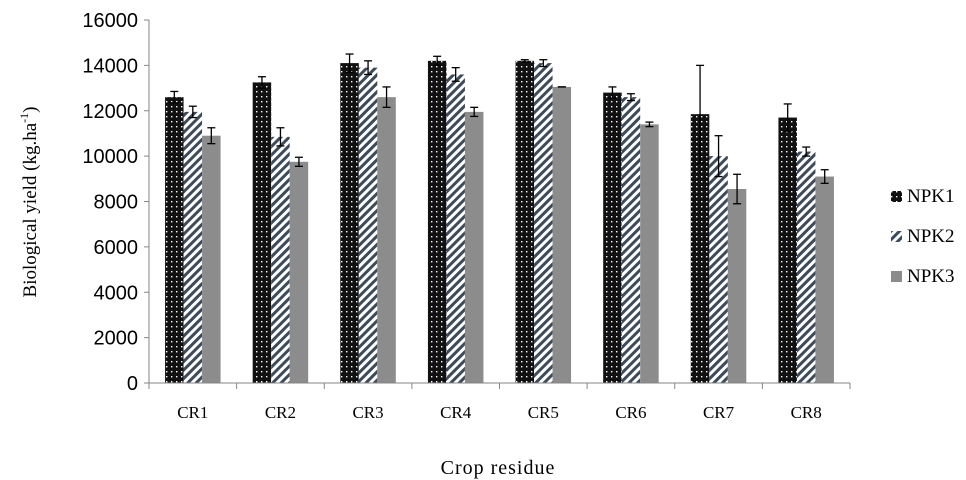 This screenshot has width=966, height=480. I want to click on y-axis-title-suffix: ), so click(30, 110).